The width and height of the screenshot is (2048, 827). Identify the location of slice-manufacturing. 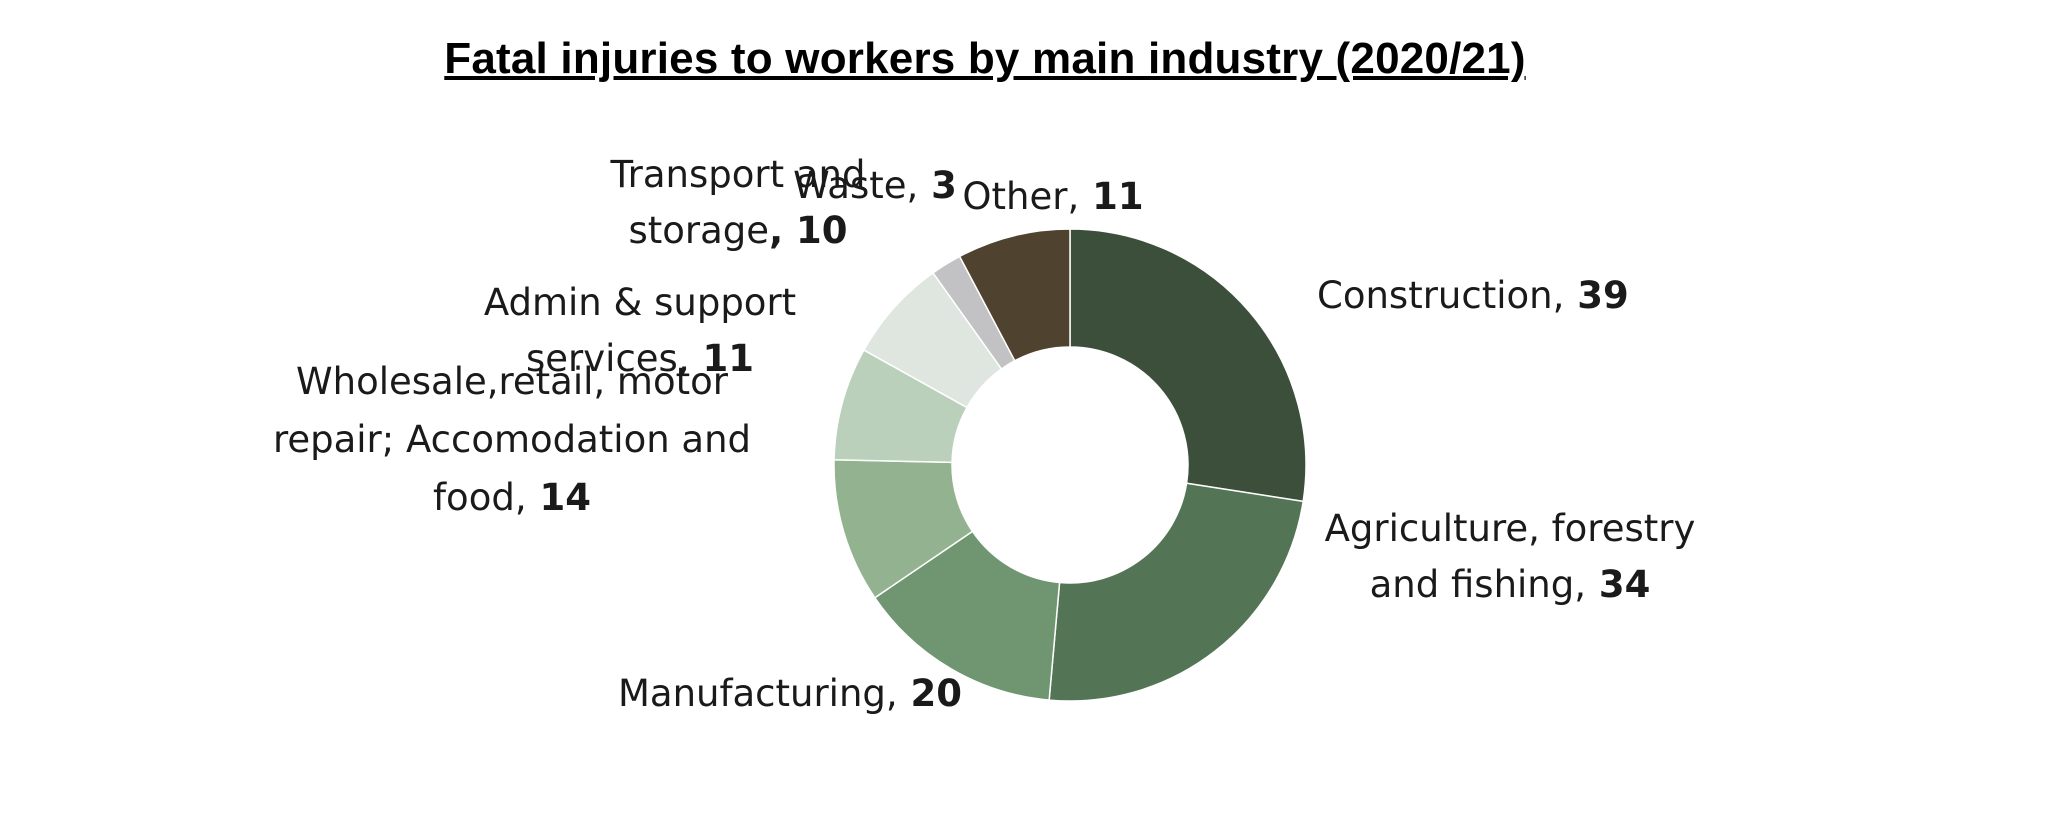
(967, 615).